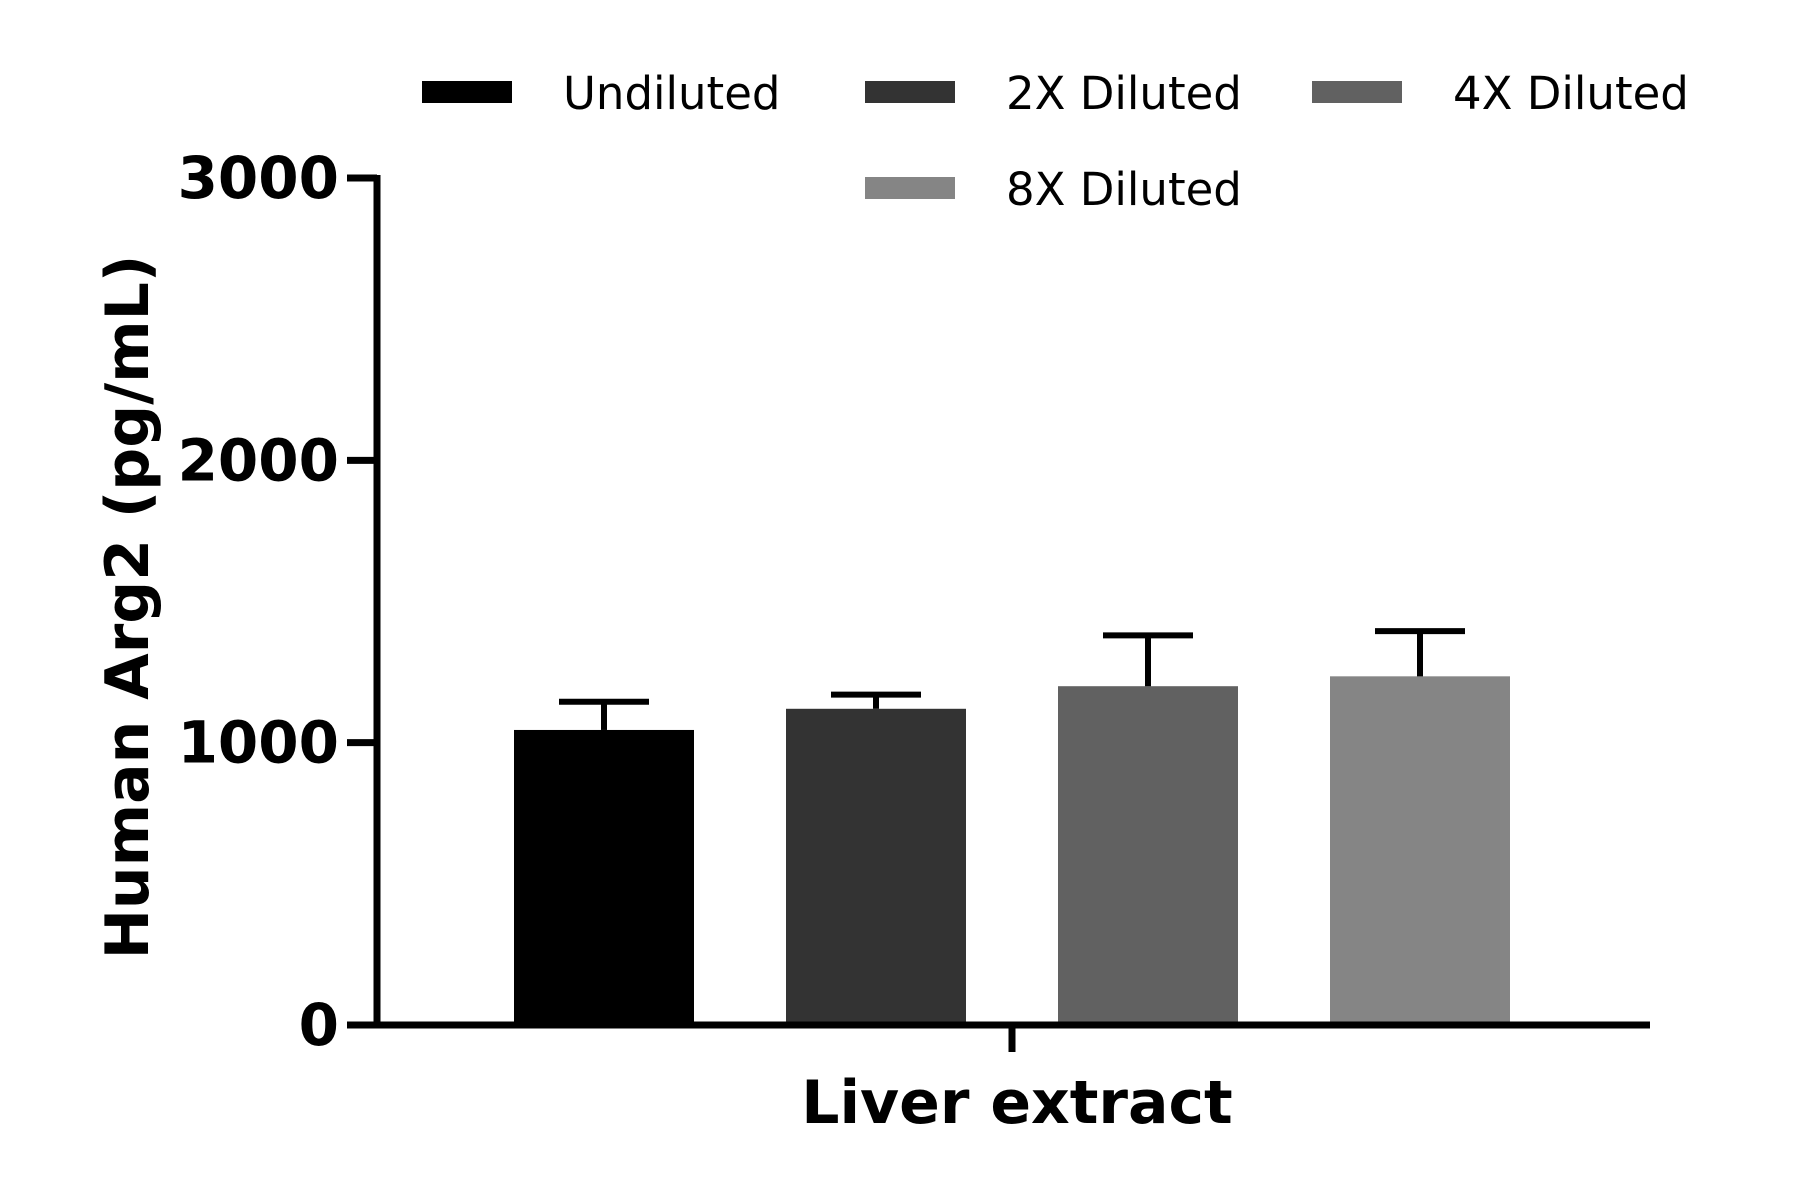 This screenshot has height=1195, width=1818. What do you see at coordinates (910, 92) in the screenshot?
I see `legend-swatch-2x-diluted` at bounding box center [910, 92].